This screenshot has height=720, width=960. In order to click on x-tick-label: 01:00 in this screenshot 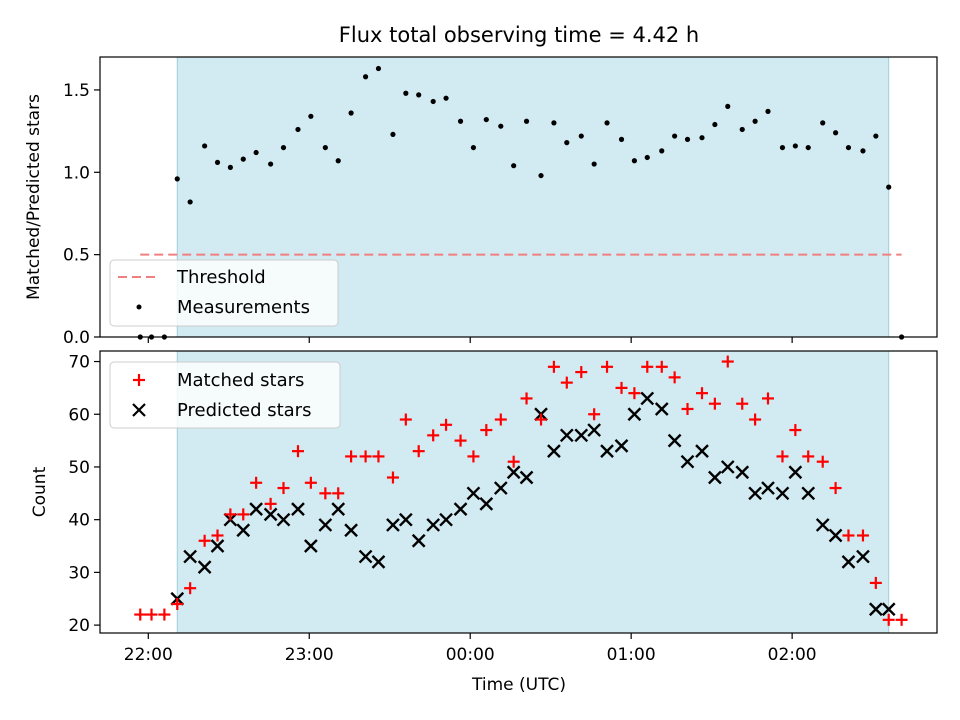, I will do `click(631, 655)`.